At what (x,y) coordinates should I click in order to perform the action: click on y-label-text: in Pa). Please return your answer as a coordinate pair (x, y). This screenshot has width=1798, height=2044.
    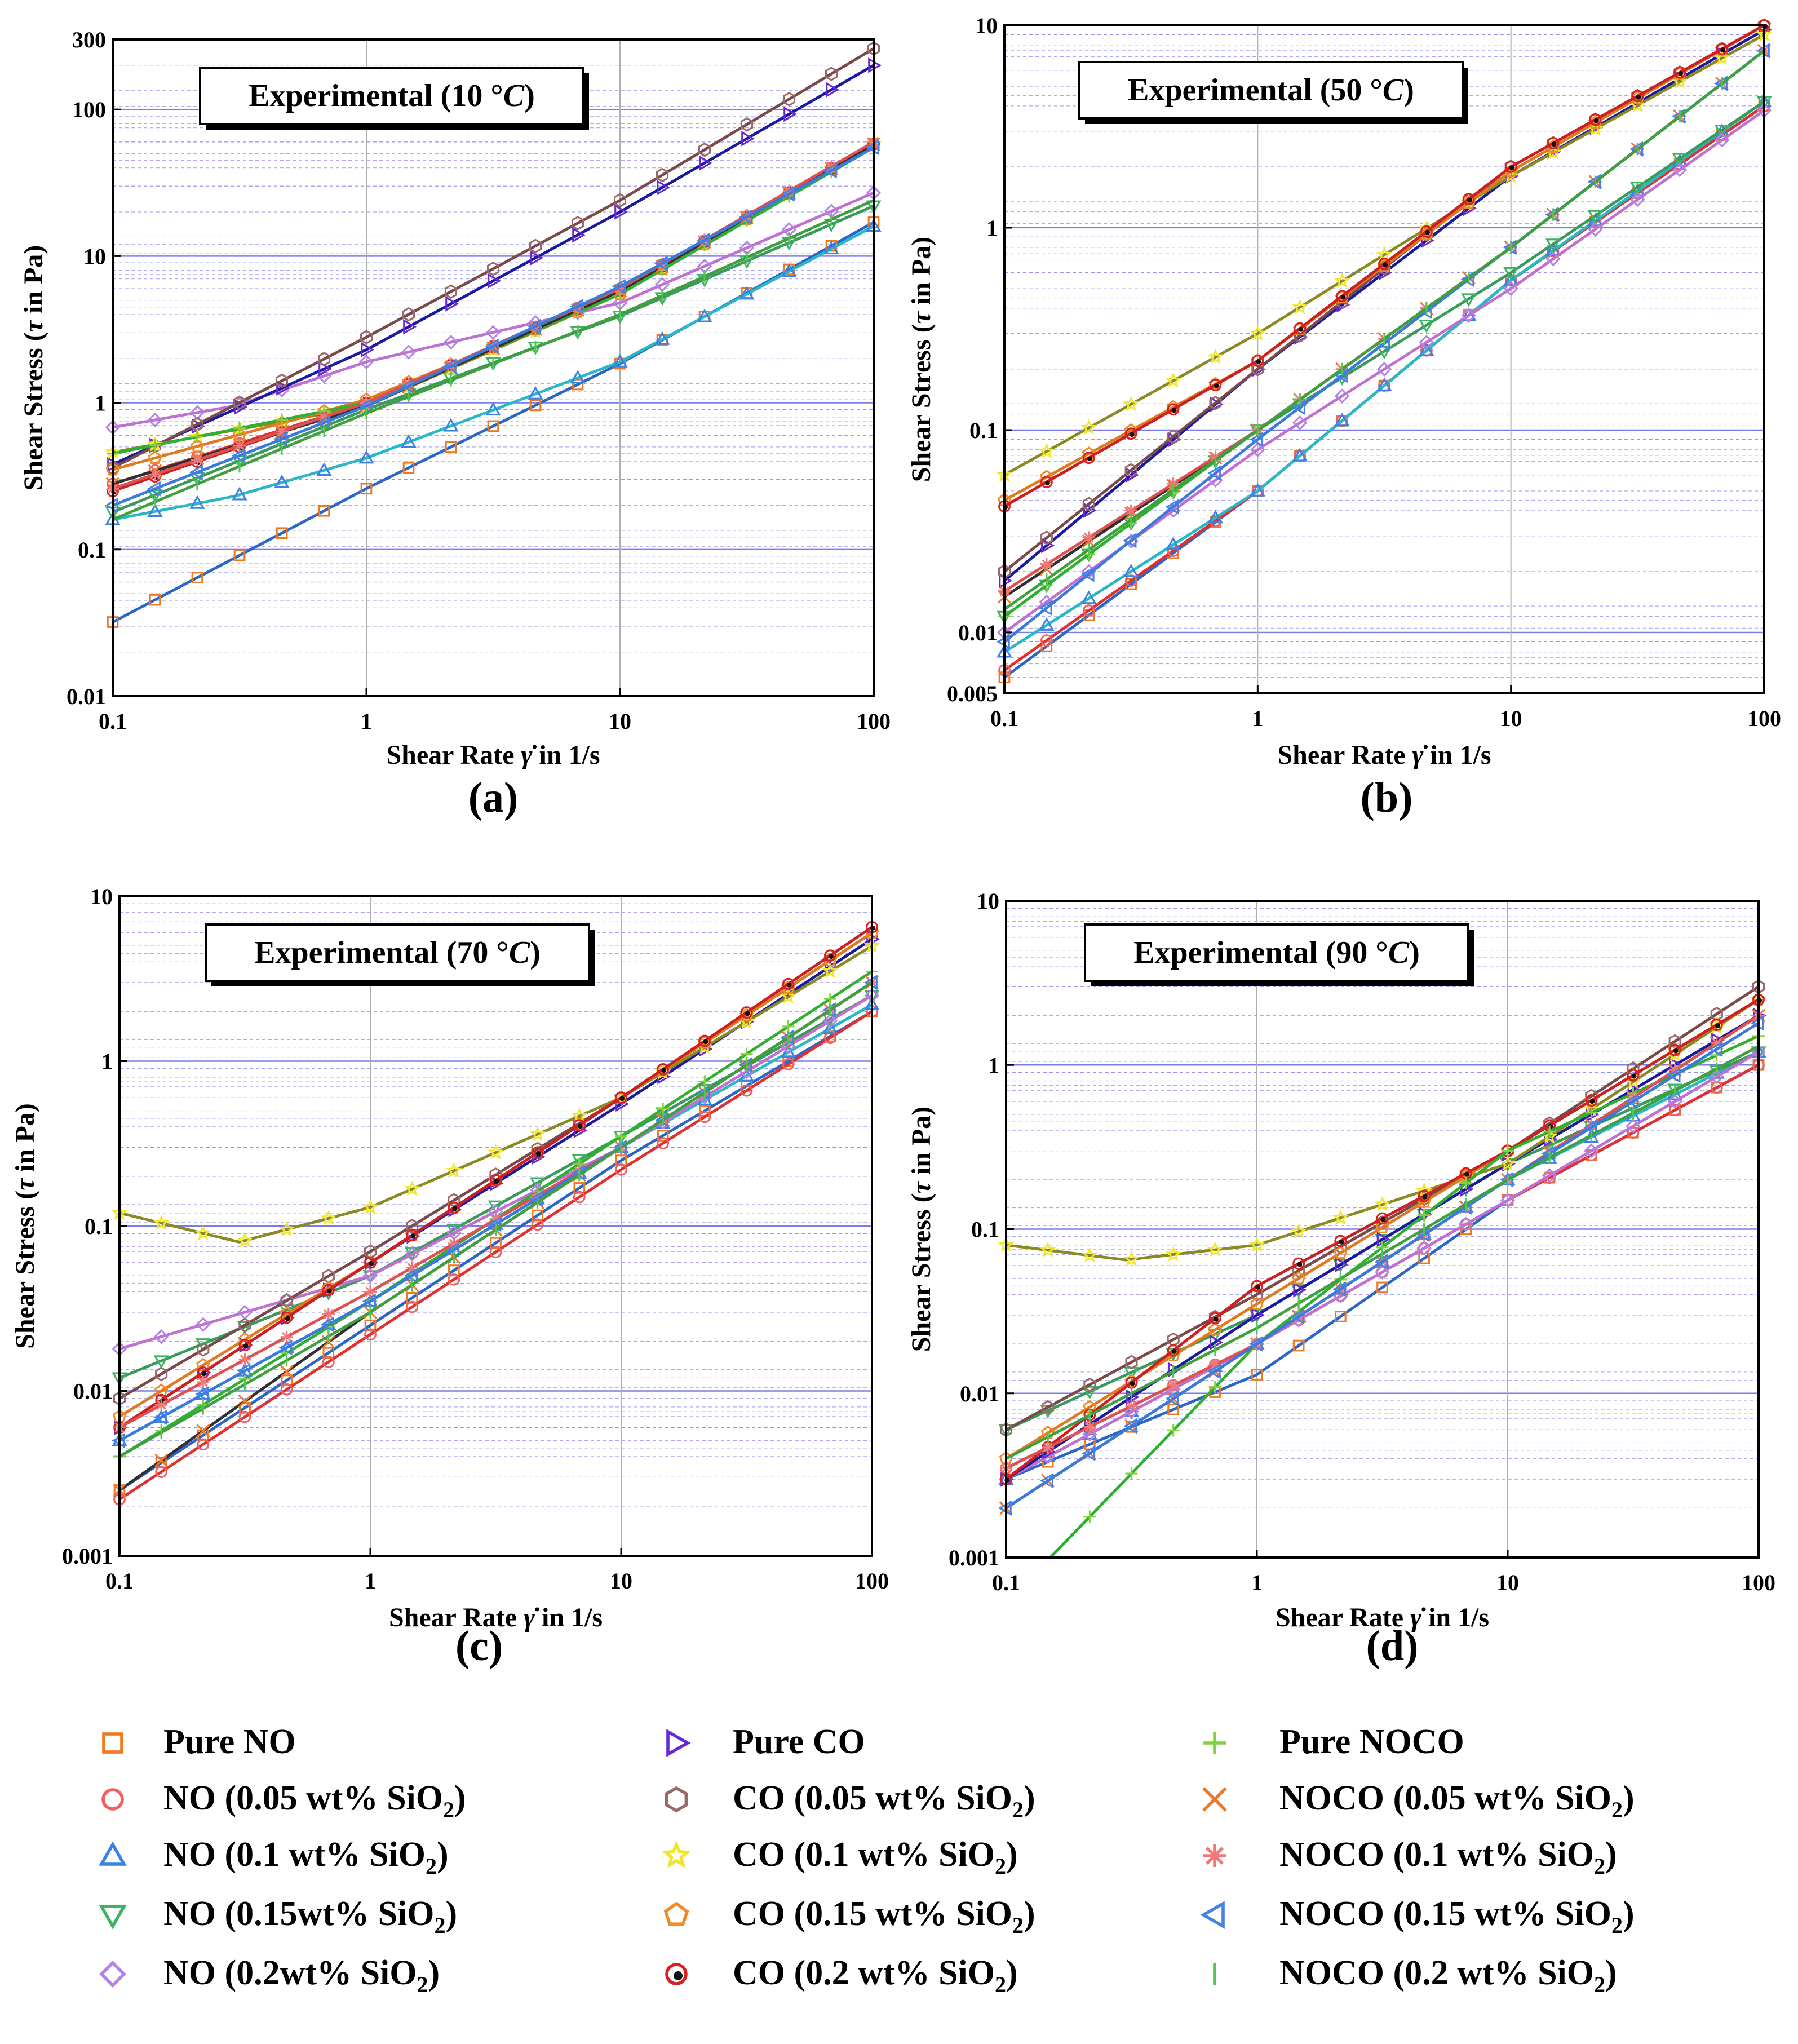
    Looking at the image, I should click on (33, 282).